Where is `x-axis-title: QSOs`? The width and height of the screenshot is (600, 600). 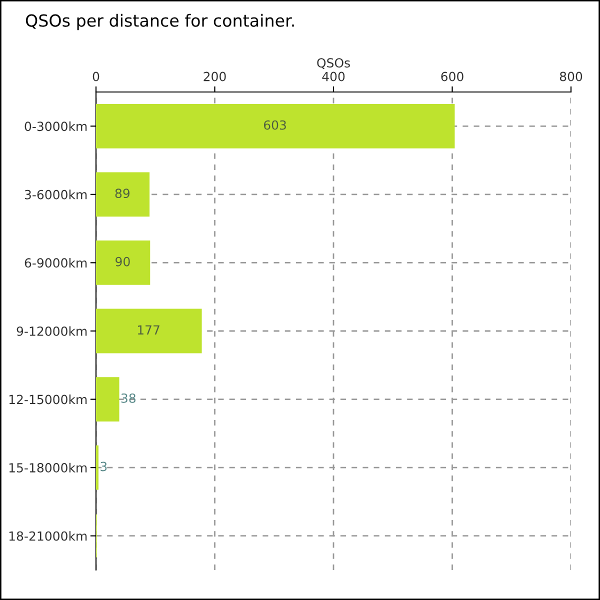
x-axis-title: QSOs is located at coordinates (333, 64).